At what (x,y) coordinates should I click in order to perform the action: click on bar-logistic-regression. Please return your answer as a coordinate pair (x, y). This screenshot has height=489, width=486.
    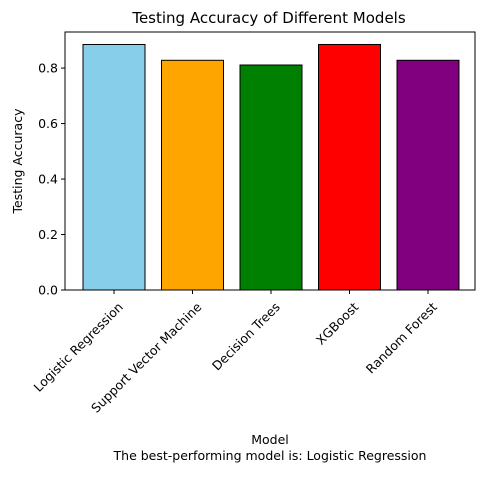
    Looking at the image, I should click on (114, 167).